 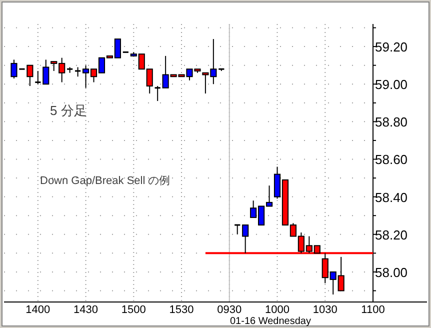 I want to click on x-tick-label: 1100, so click(x=373, y=310).